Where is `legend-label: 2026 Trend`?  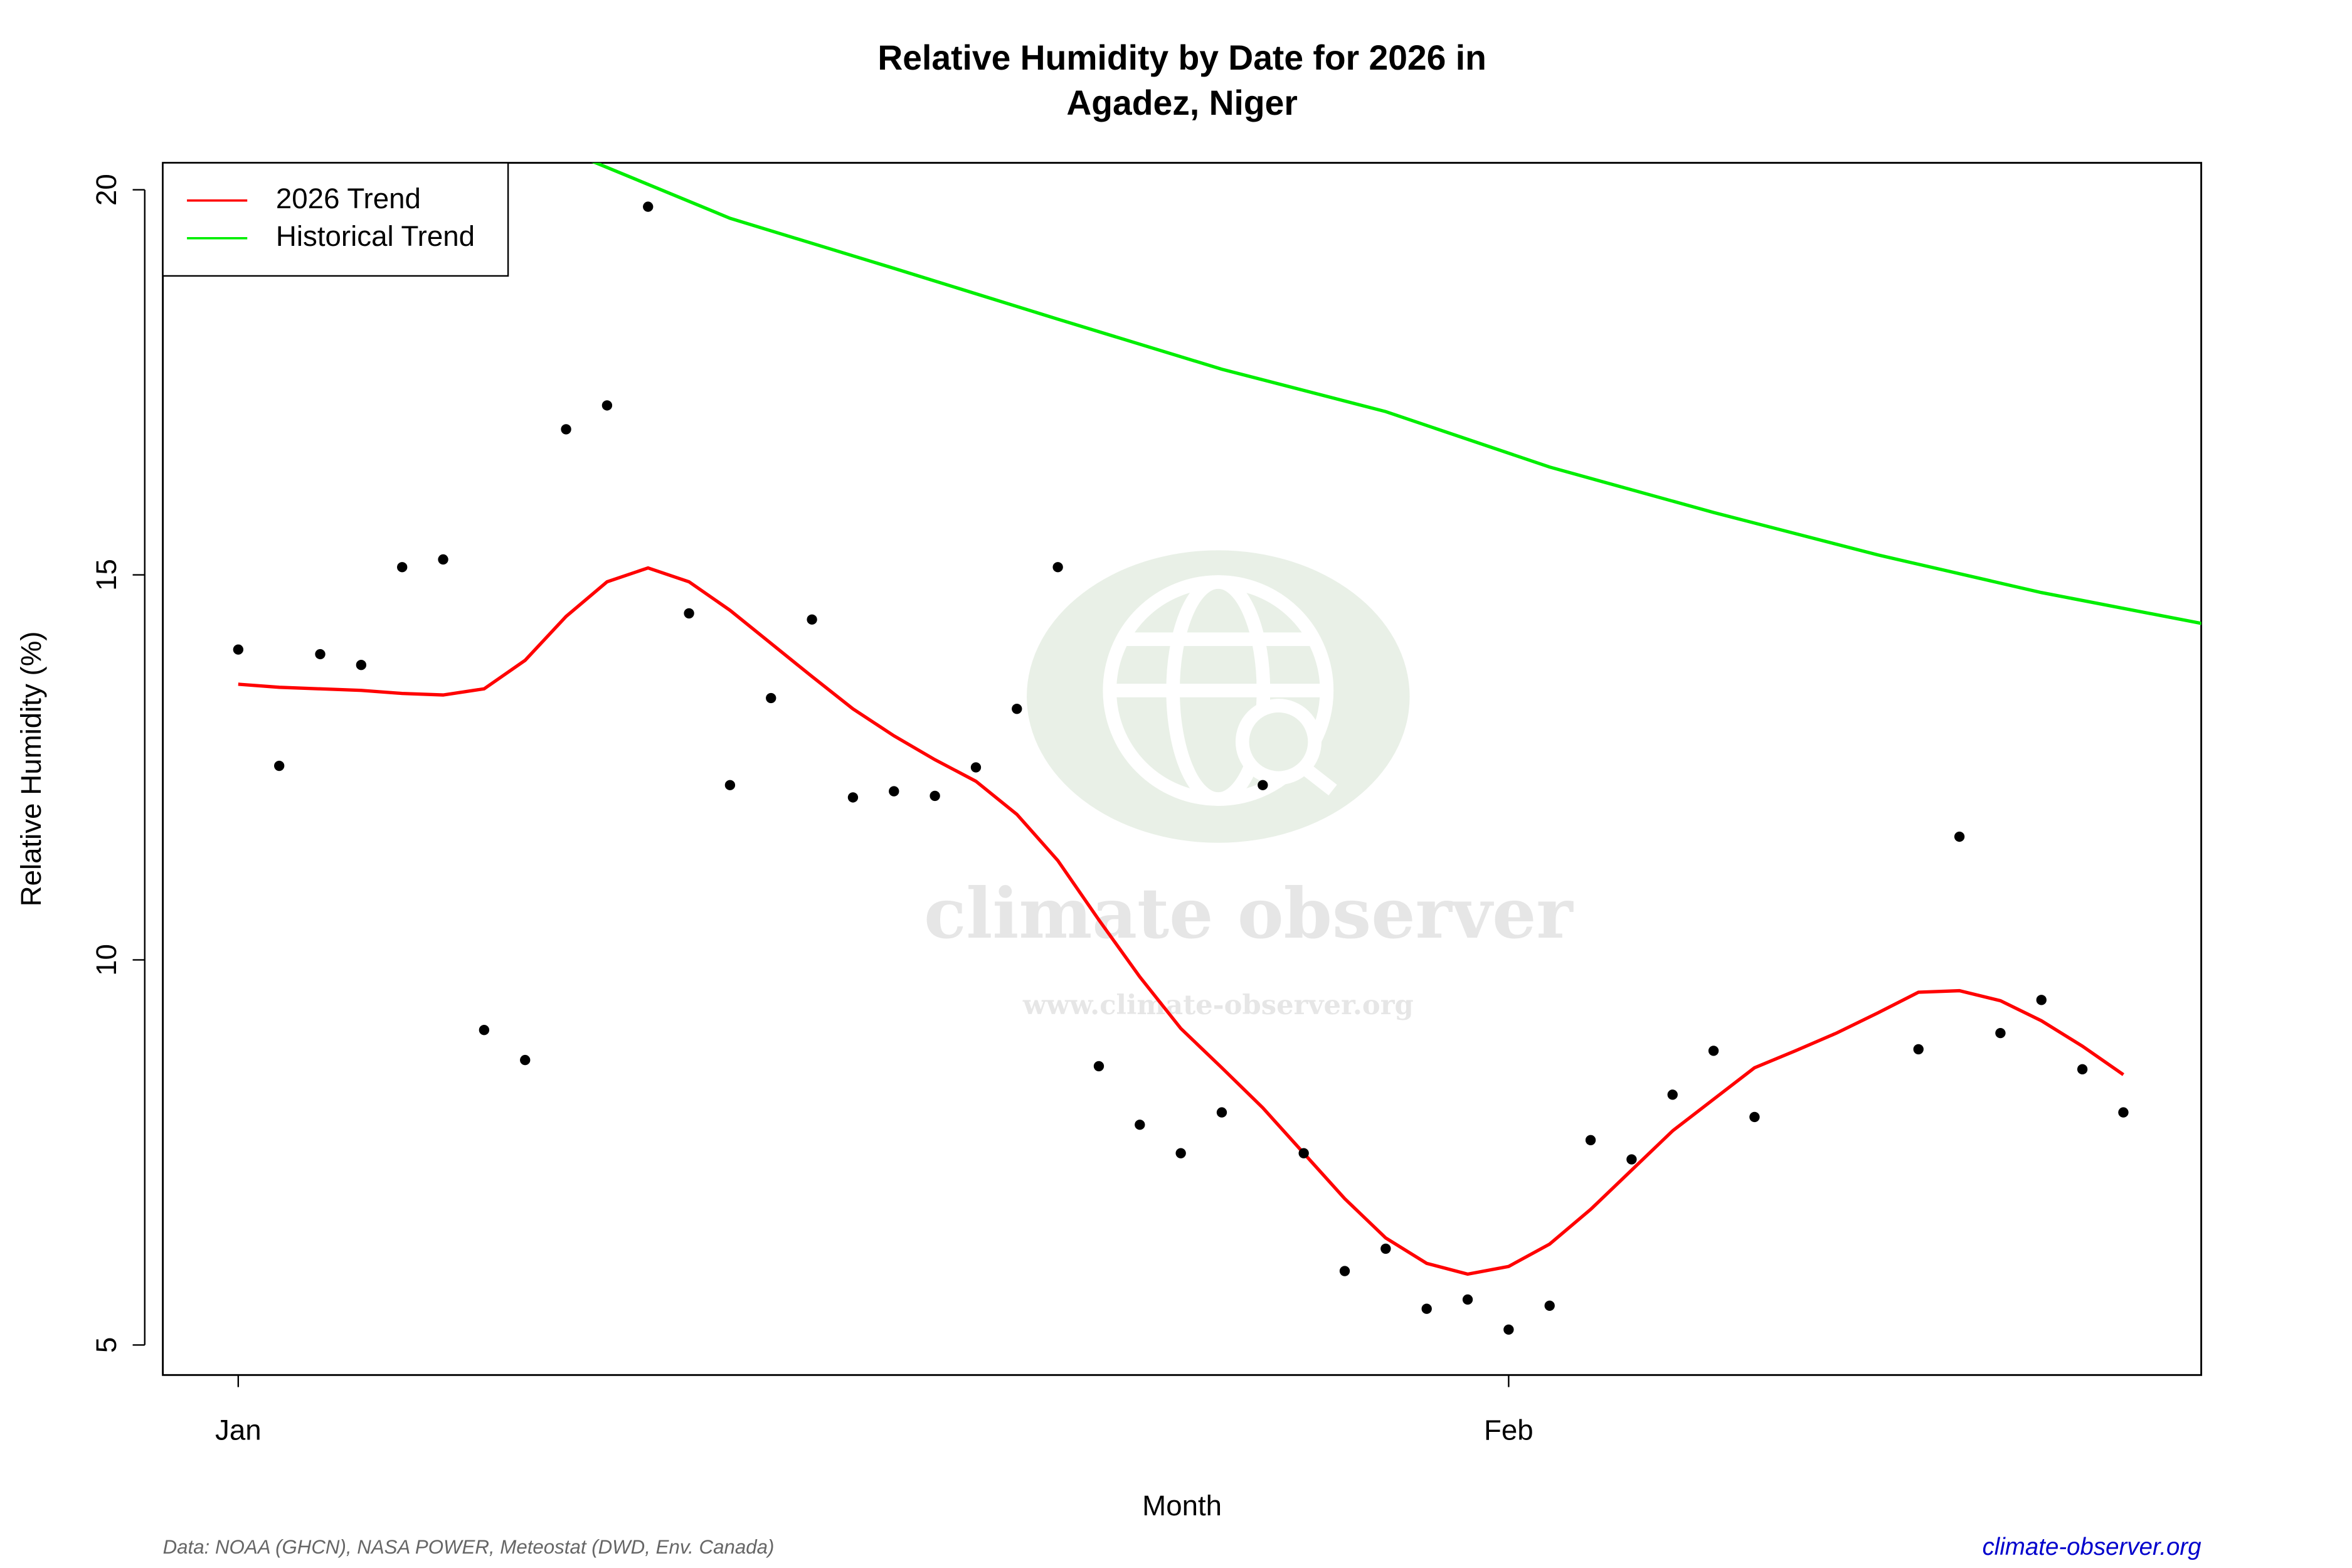 legend-label: 2026 Trend is located at coordinates (348, 199).